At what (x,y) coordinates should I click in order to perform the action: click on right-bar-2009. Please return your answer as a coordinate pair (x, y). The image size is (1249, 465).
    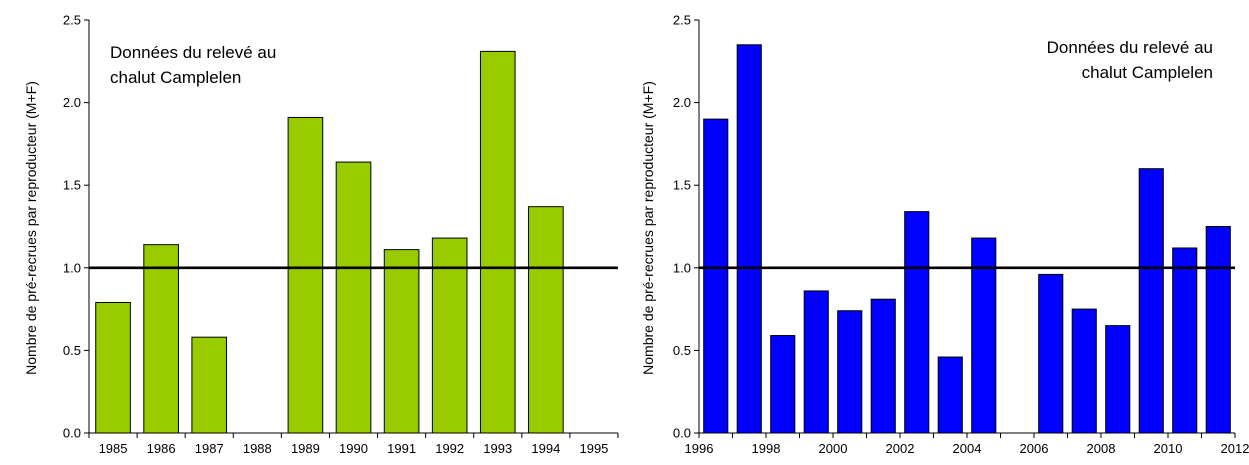
    Looking at the image, I should click on (1151, 301).